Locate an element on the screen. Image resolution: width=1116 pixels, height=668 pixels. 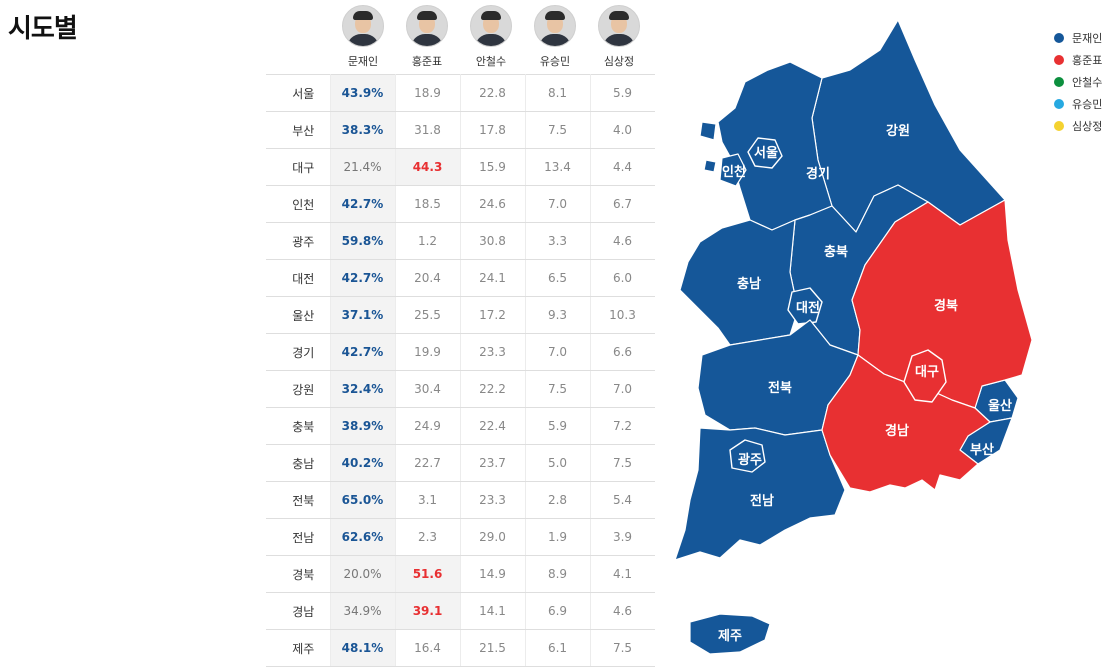
map-label-incheon: 인천 is located at coordinates (734, 172).